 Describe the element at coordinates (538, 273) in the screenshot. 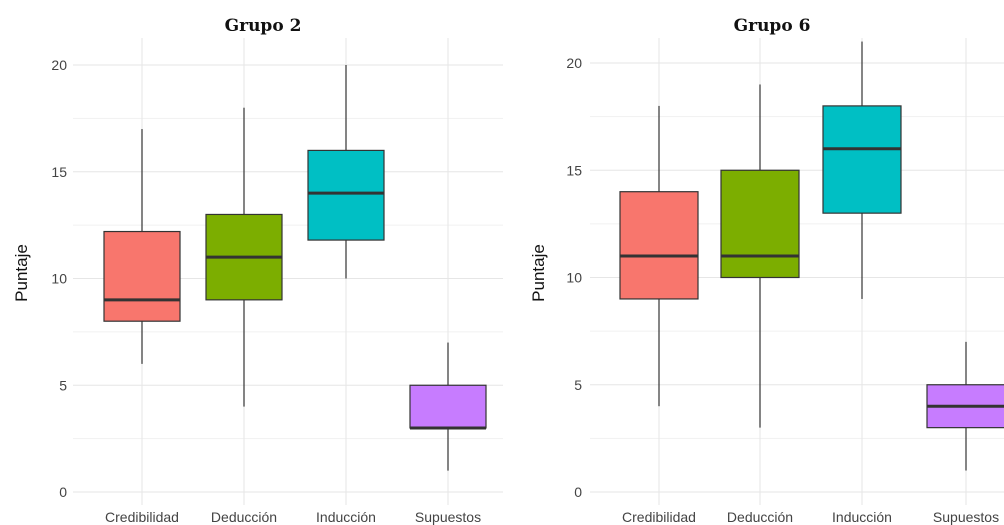

I see `y-axis-label-grupo-6: Puntaje` at that location.